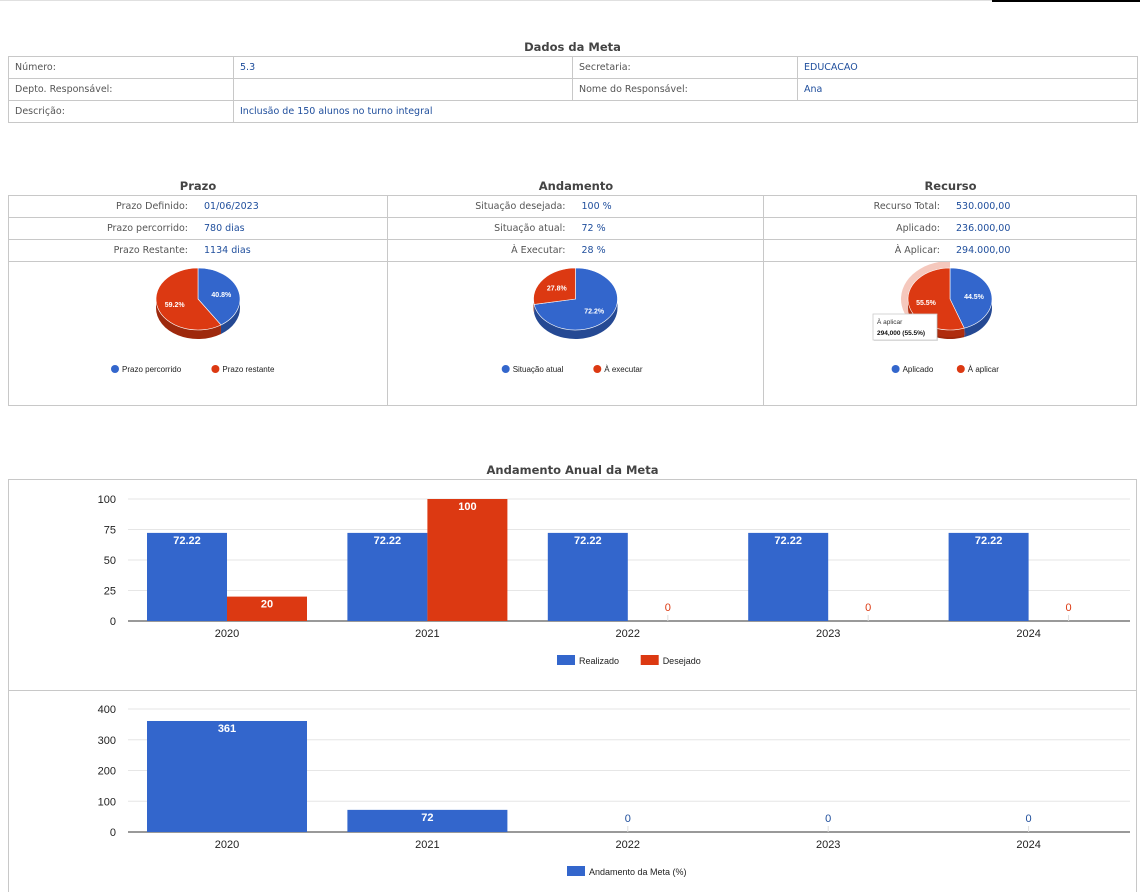 Image resolution: width=1140 pixels, height=892 pixels. I want to click on responsavel-value: Ana, so click(967, 89).